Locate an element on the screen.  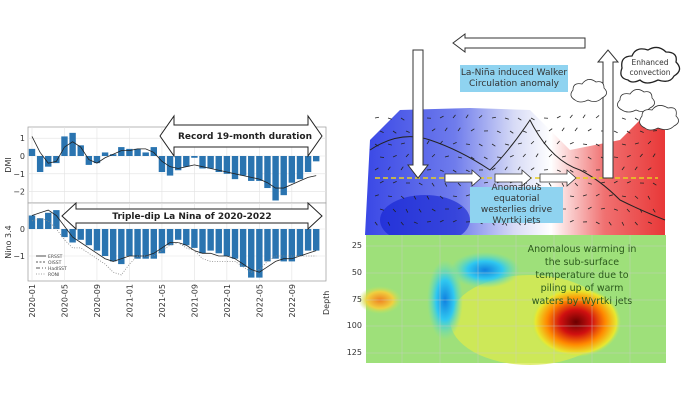
y-tick-label: 0 is located at coordinates (22, 156).